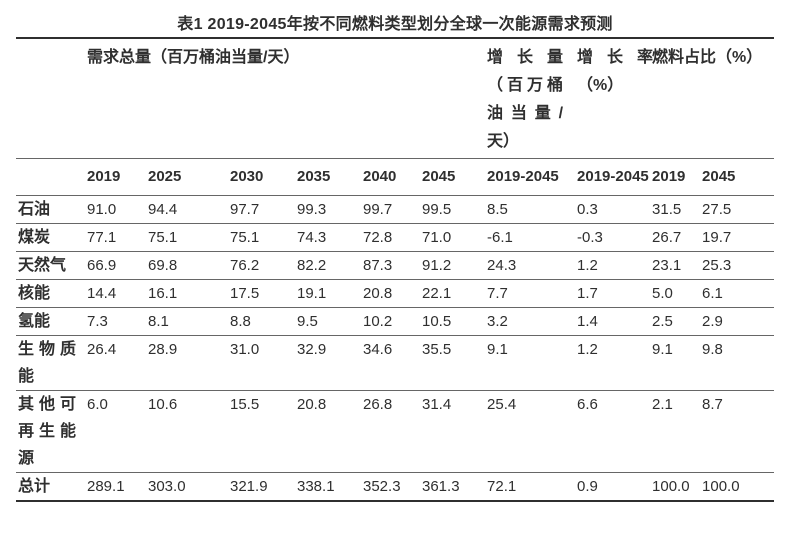  What do you see at coordinates (330, 321) in the screenshot?
I see `data-cell: 9.5` at bounding box center [330, 321].